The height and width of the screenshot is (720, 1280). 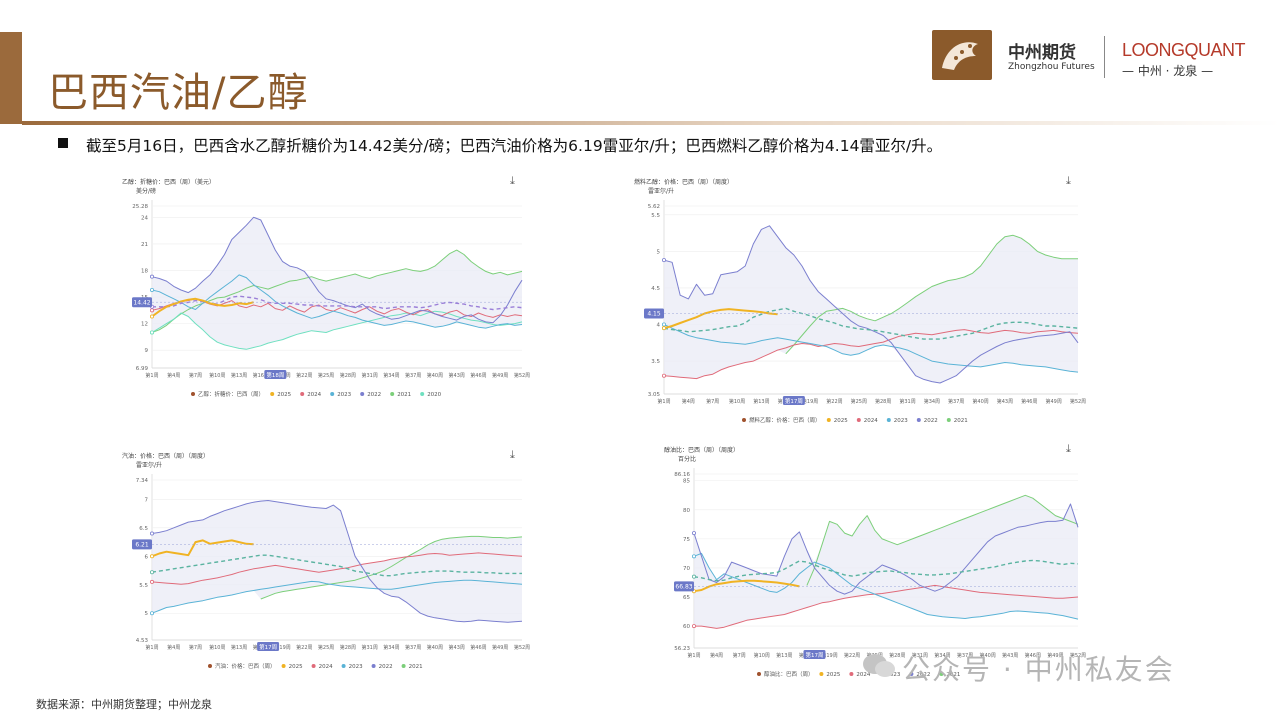 I want to click on y-tick-label: 85, so click(x=686, y=482).